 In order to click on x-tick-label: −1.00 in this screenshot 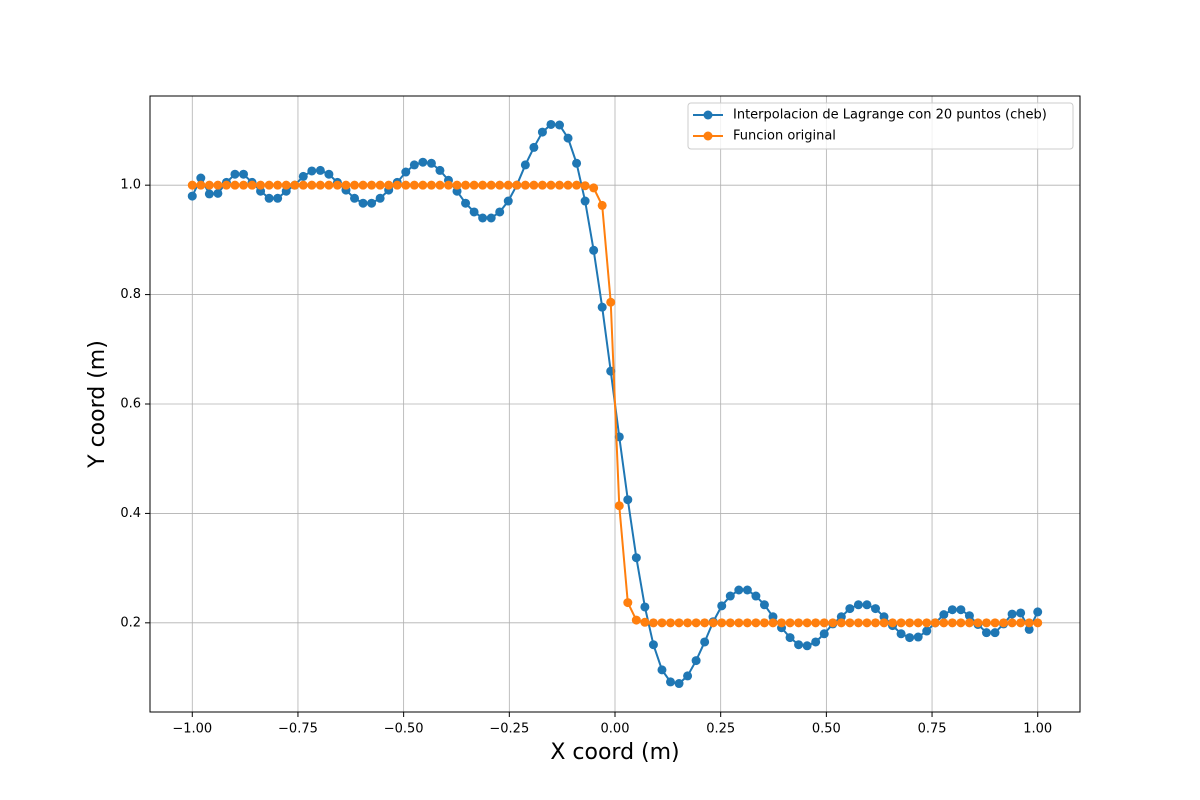, I will do `click(192, 729)`.